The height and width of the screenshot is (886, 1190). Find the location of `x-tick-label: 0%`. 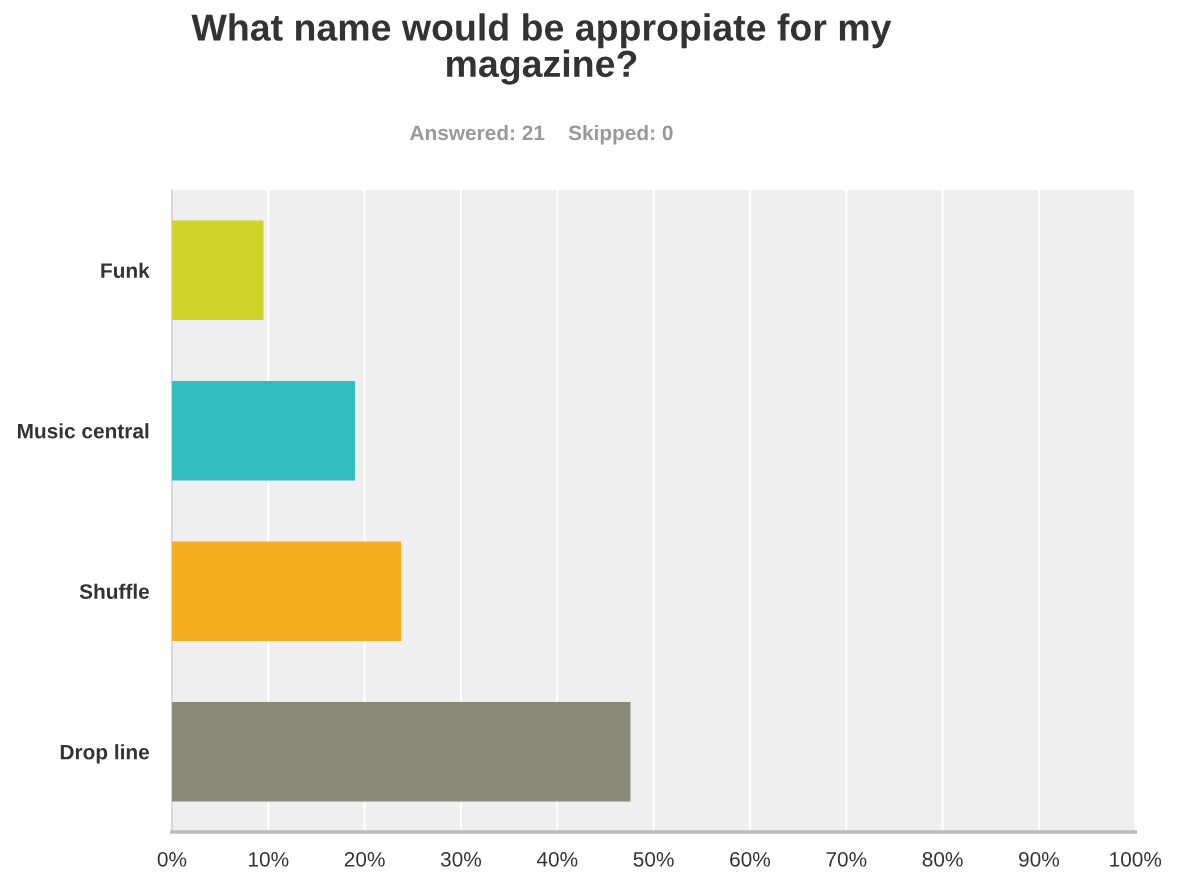

x-tick-label: 0% is located at coordinates (172, 859).